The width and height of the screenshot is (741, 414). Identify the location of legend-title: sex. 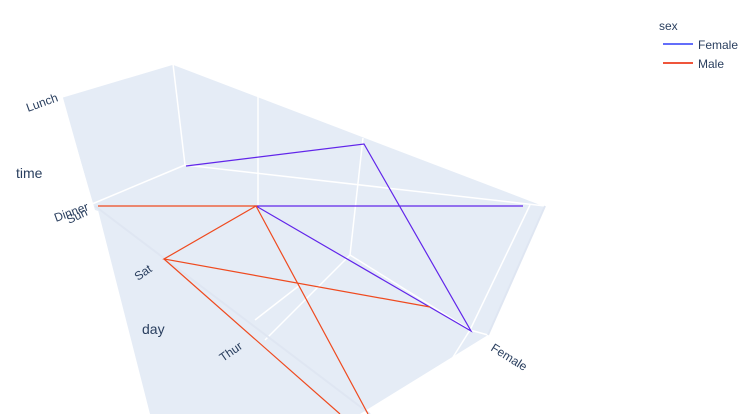
(668, 26).